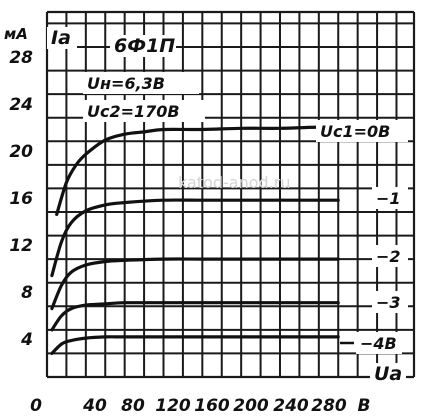 The height and width of the screenshot is (420, 428). Describe the element at coordinates (26, 340) in the screenshot. I see `y-tick-label: 4` at that location.